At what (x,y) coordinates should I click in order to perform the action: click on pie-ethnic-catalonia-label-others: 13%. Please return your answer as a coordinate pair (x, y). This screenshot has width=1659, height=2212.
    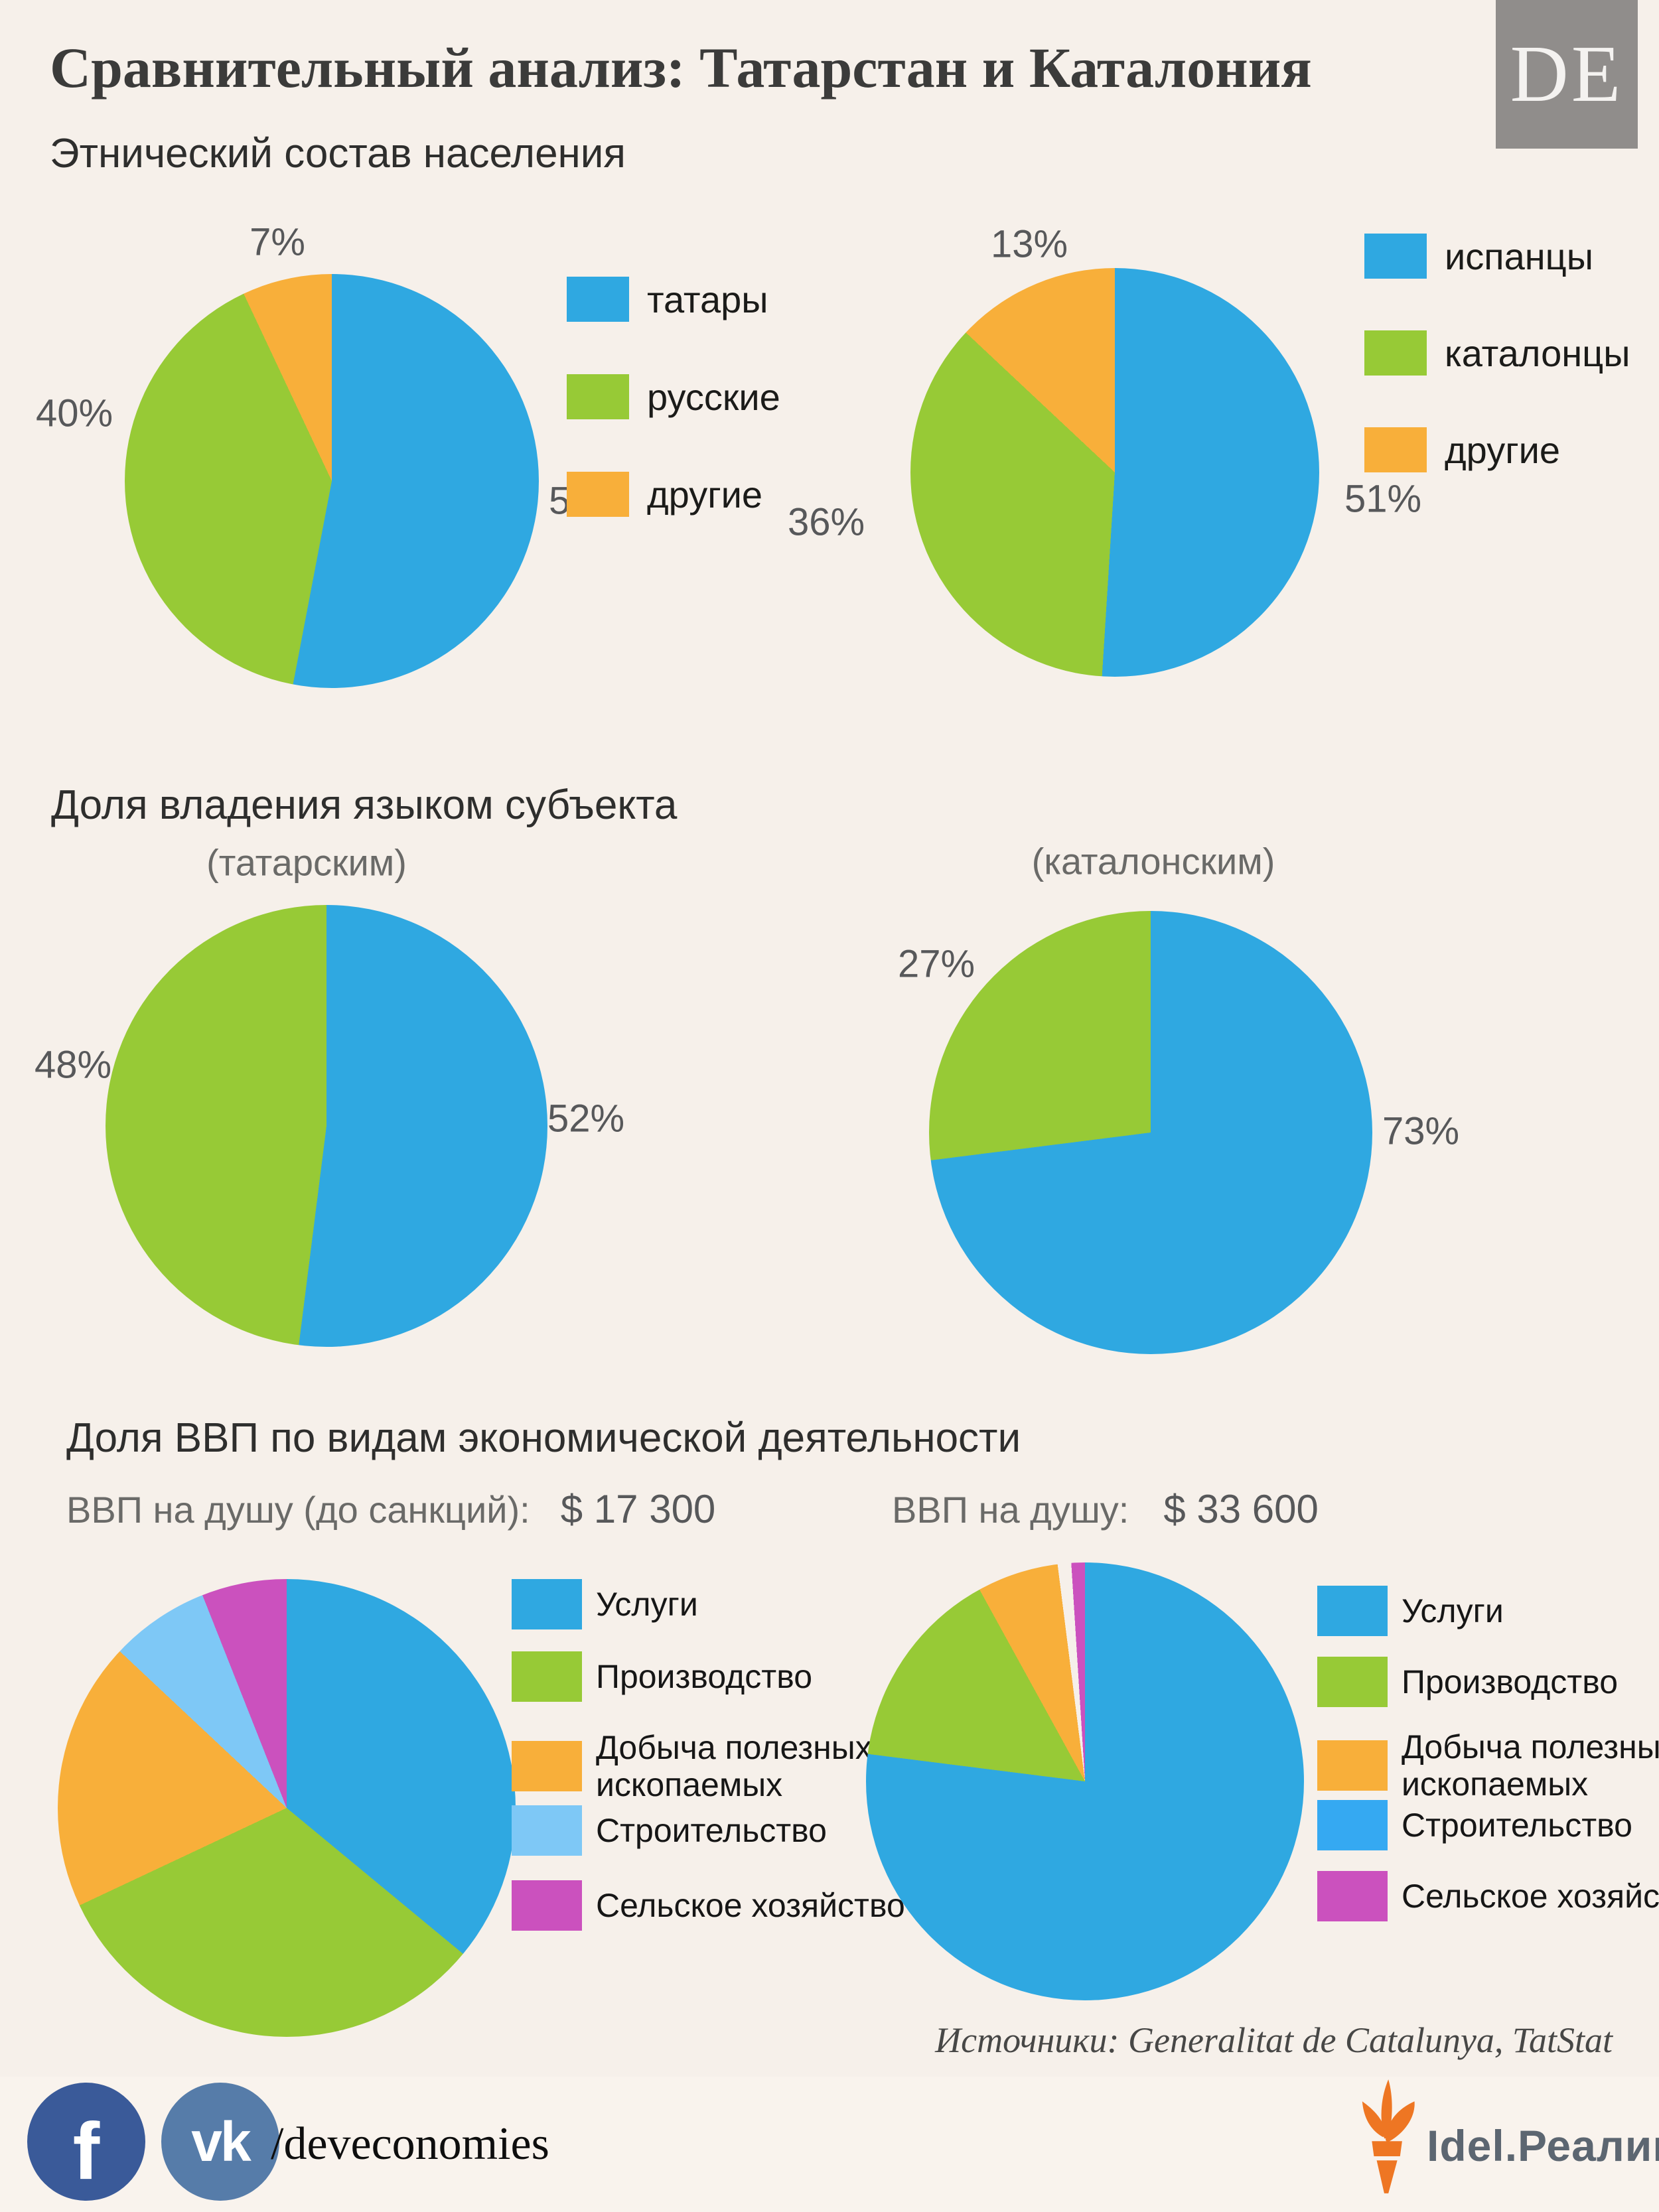
    Looking at the image, I should click on (1029, 244).